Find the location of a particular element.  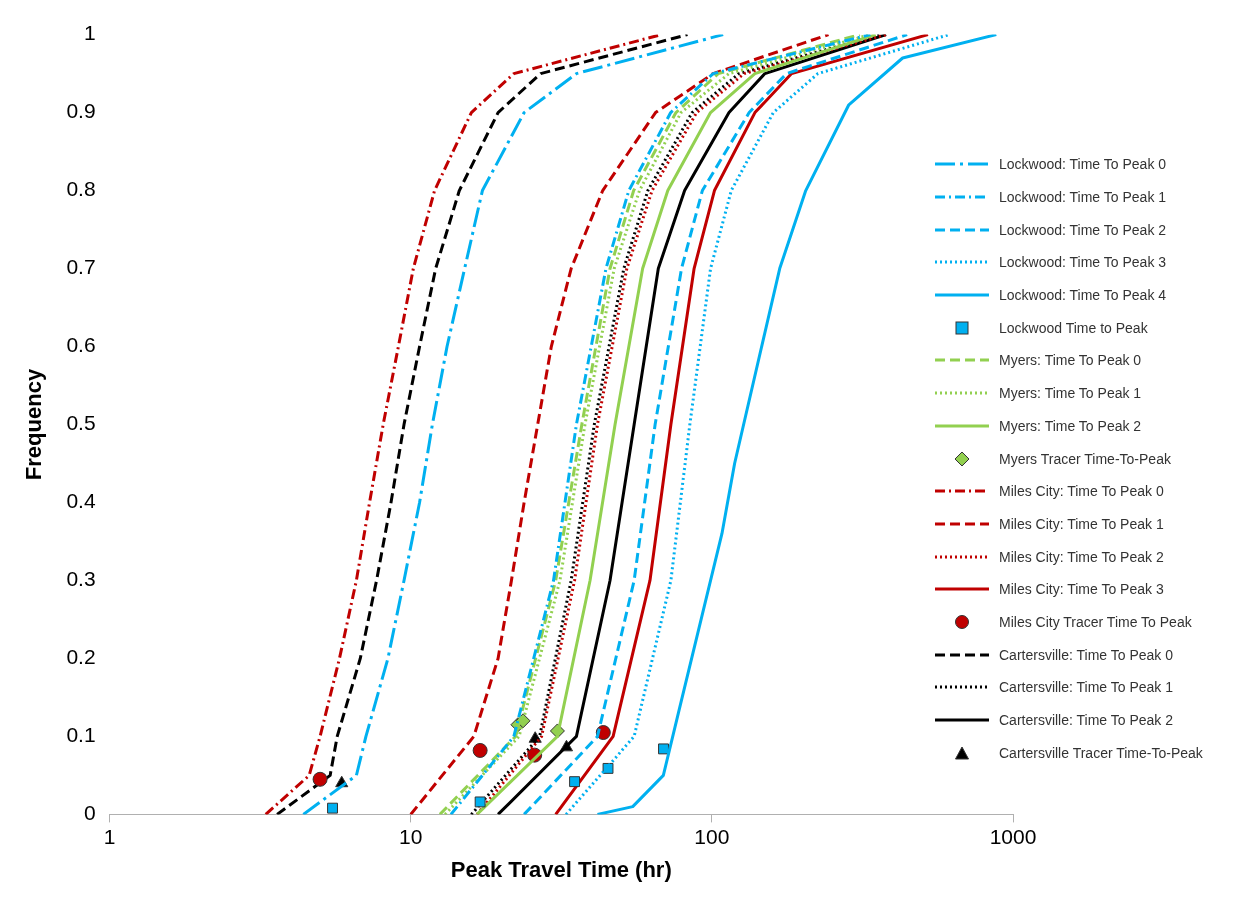

y-tick-label: 0.8 is located at coordinates (81, 189).